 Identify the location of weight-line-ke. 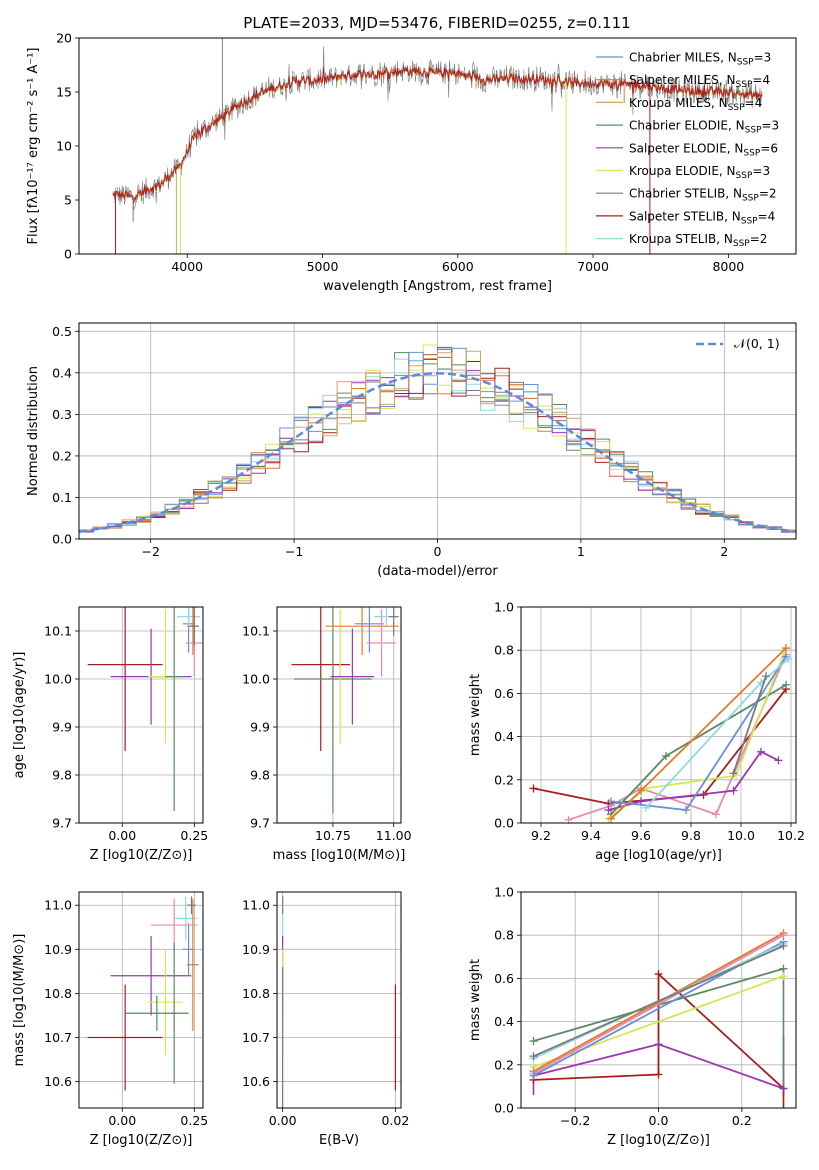
(658, 1021).